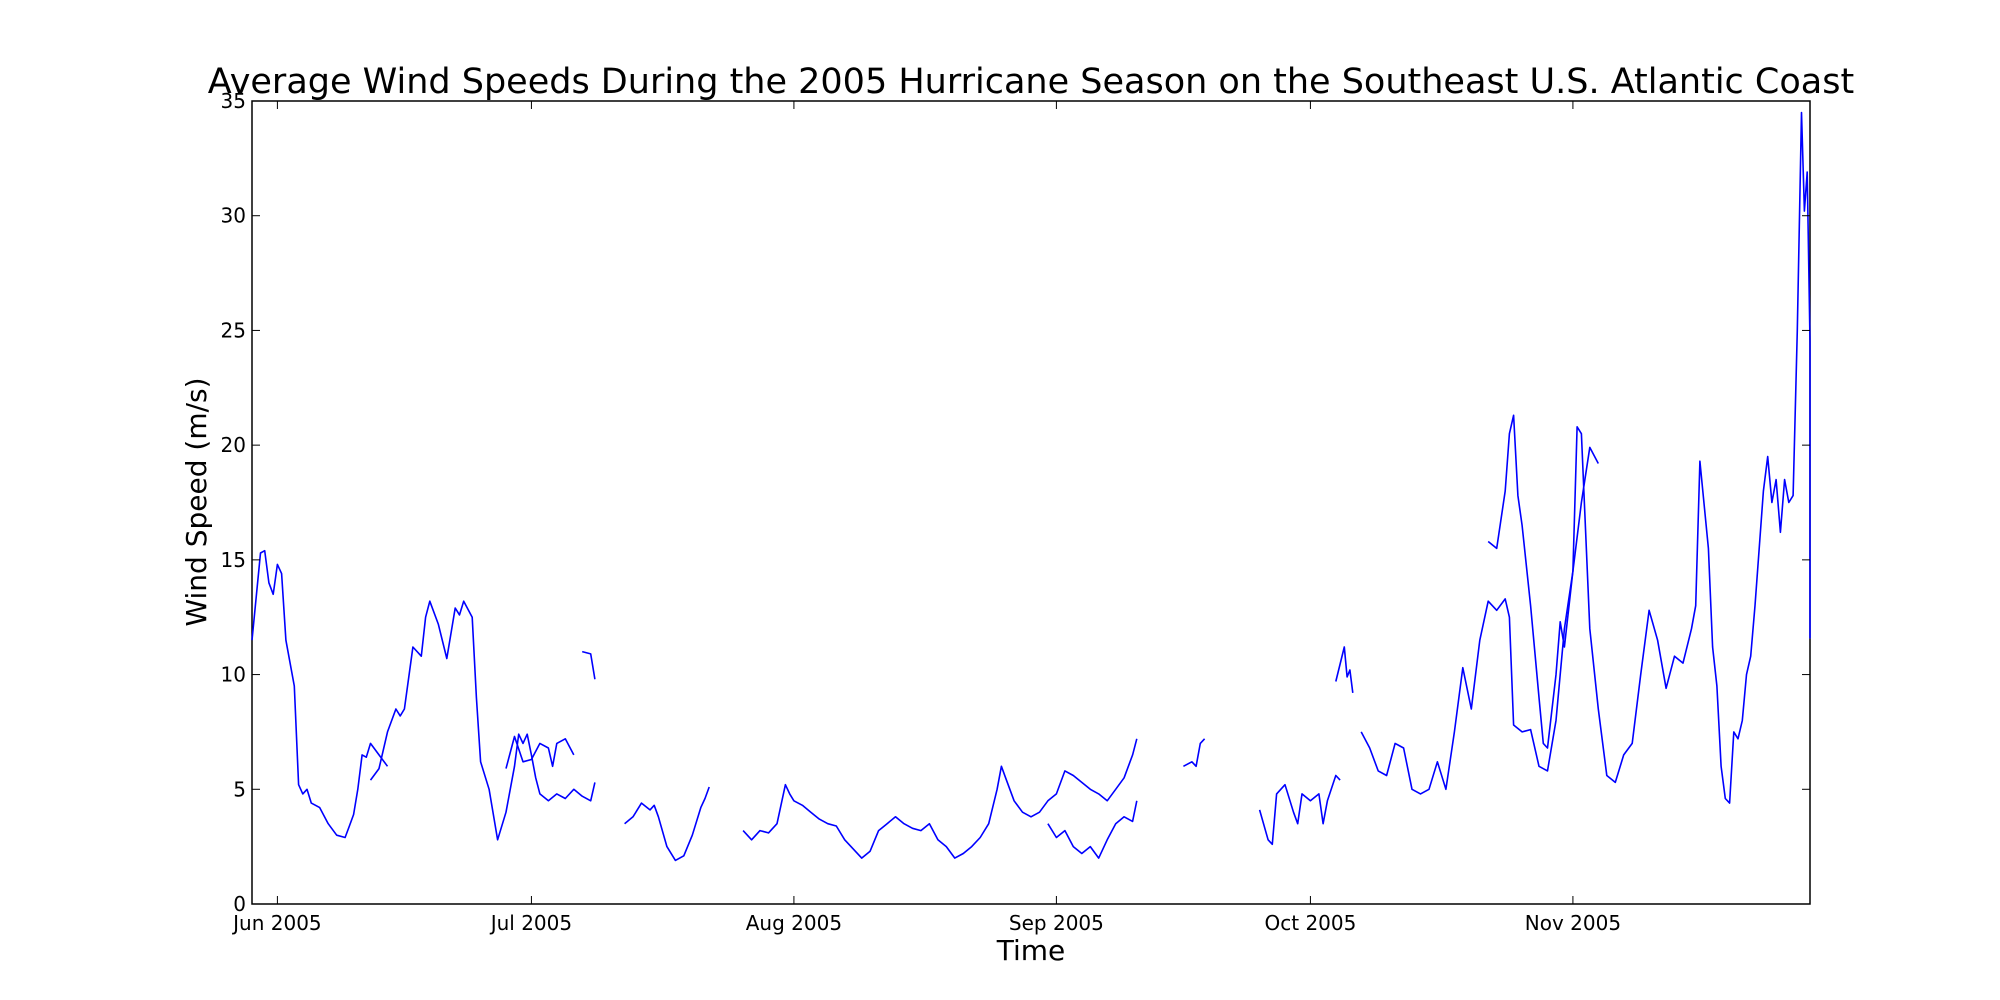 The image size is (2000, 1000). What do you see at coordinates (1056, 923) in the screenshot?
I see `x-tick-label: Sep 2005` at bounding box center [1056, 923].